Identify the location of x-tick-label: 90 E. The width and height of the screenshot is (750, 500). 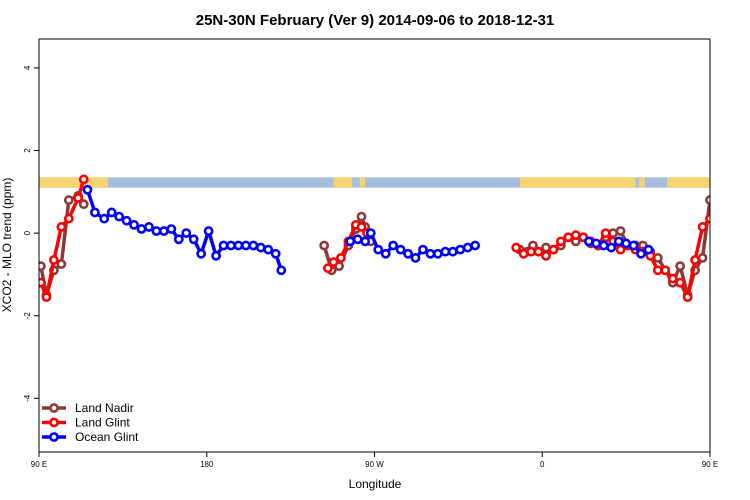
(39, 464).